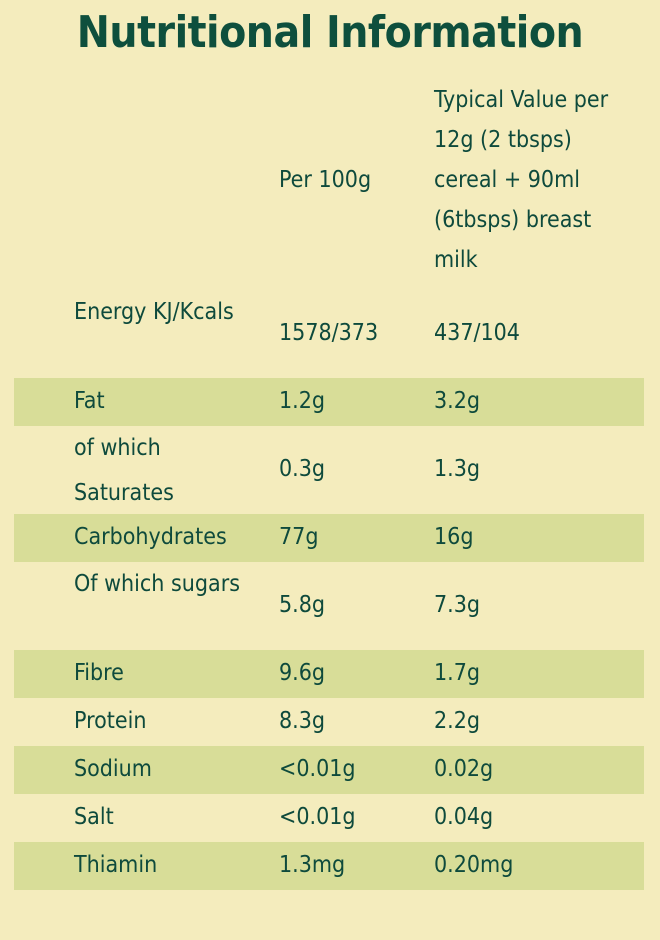 This screenshot has height=940, width=660. I want to click on nutrient-name: of which Saturates, so click(124, 470).